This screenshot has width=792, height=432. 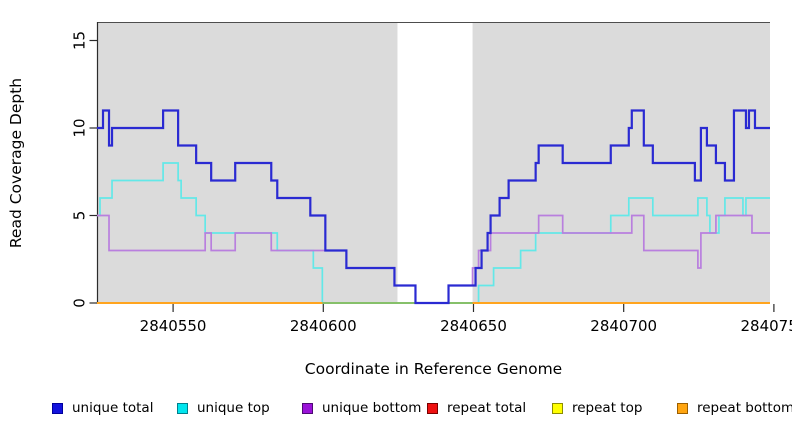 I want to click on legend-item-repeat-bottom: repeat bottom, so click(x=734, y=408).